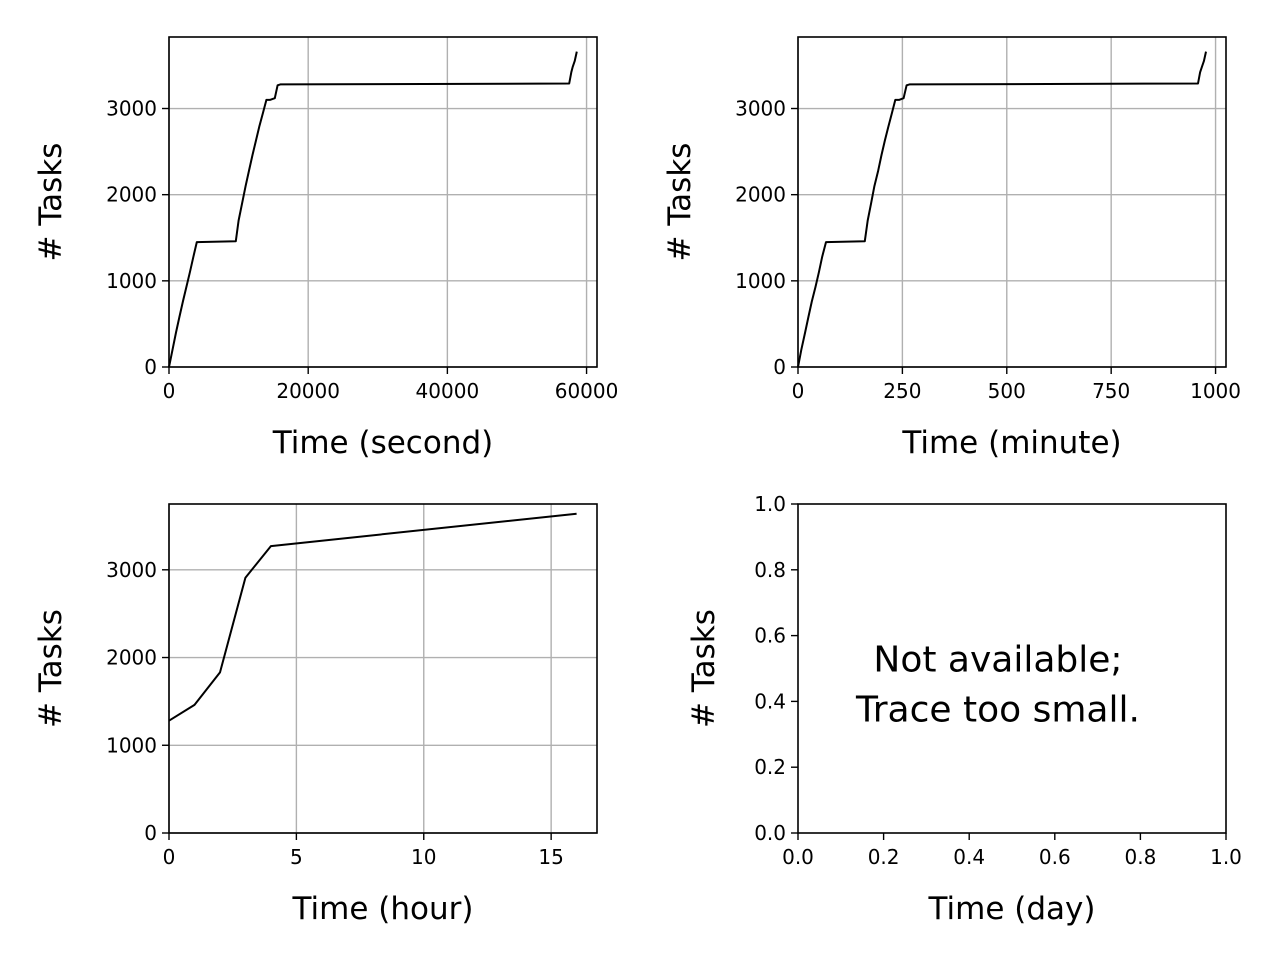 This screenshot has width=1280, height=960. Describe the element at coordinates (308, 391) in the screenshot. I see `chart-0-xtick-label-1: 20000` at that location.